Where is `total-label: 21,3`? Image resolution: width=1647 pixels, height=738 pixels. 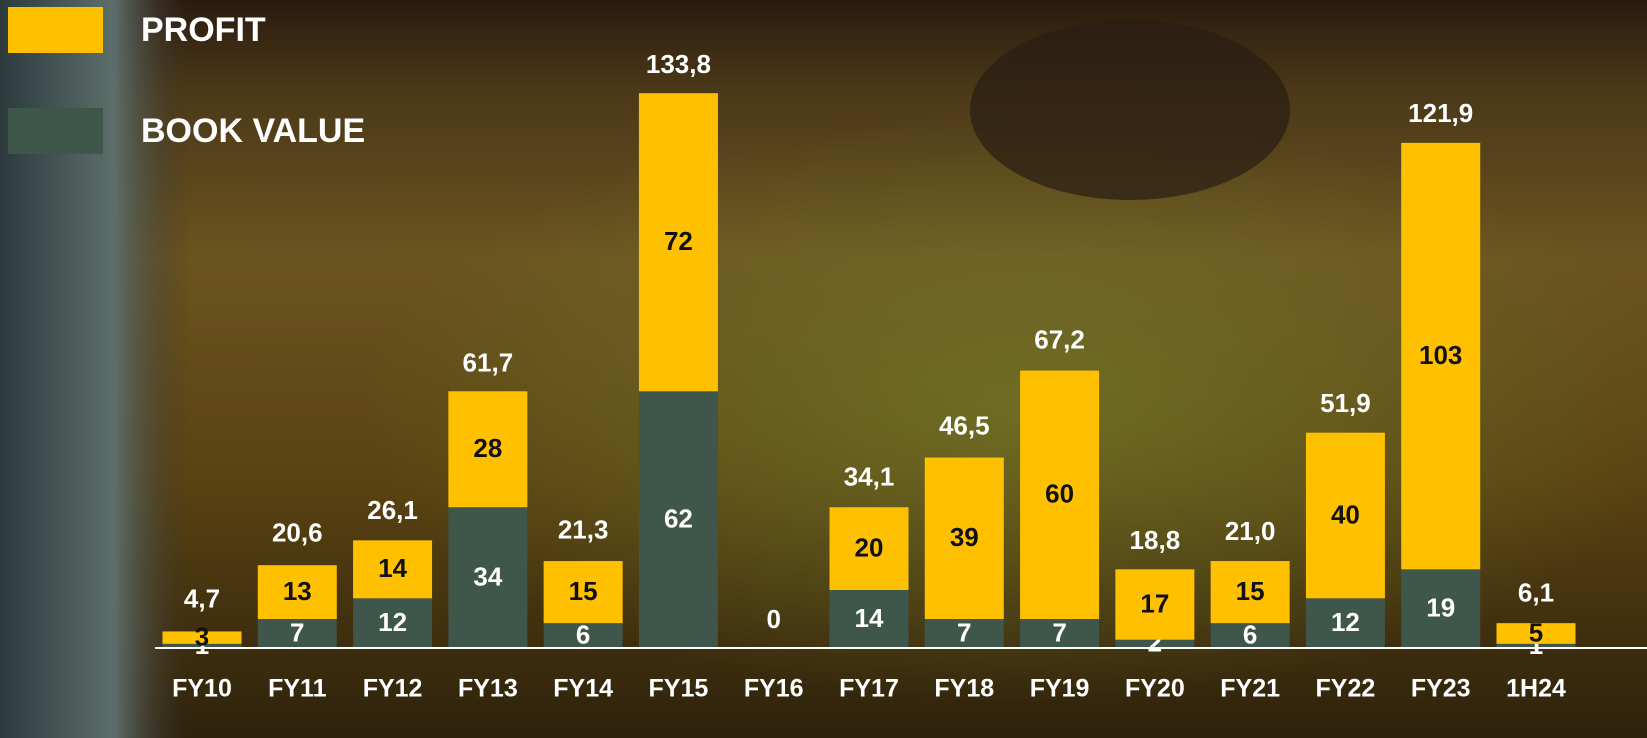
total-label: 21,3 is located at coordinates (583, 530).